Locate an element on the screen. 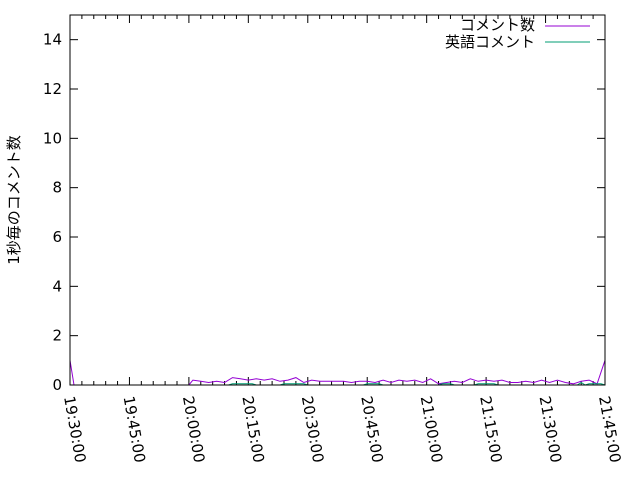  x-tick-label: 20:45:00 is located at coordinates (371, 429).